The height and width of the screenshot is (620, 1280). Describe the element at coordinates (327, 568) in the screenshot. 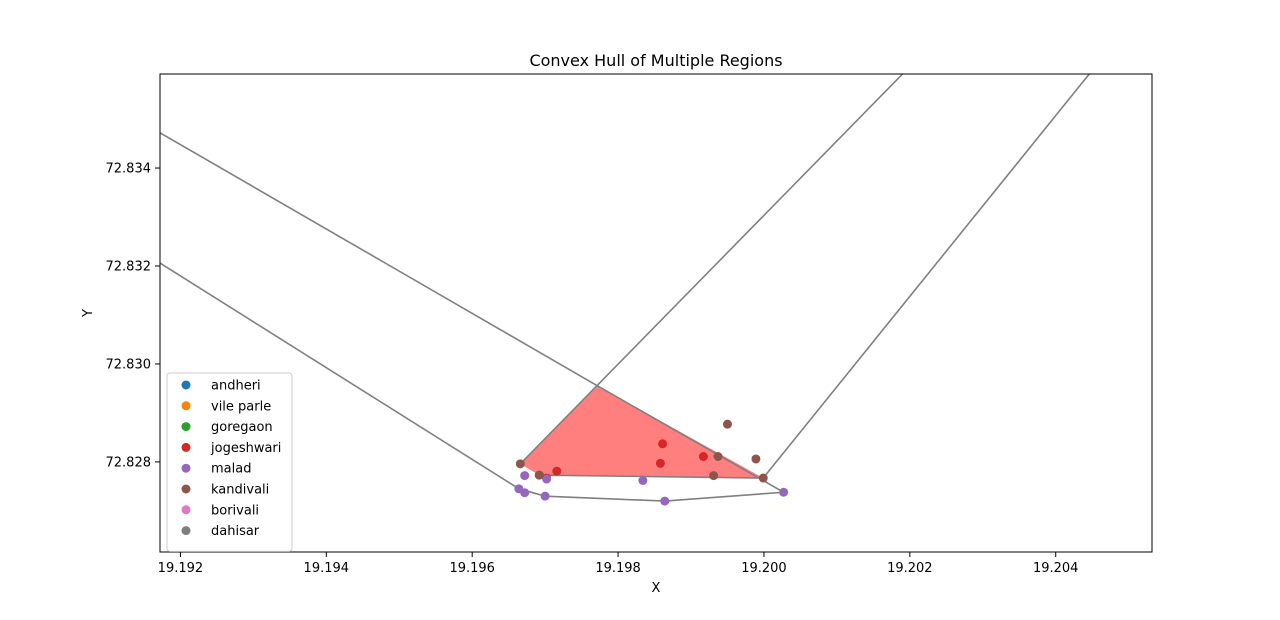

I see `x-tick-label: 19.194` at that location.